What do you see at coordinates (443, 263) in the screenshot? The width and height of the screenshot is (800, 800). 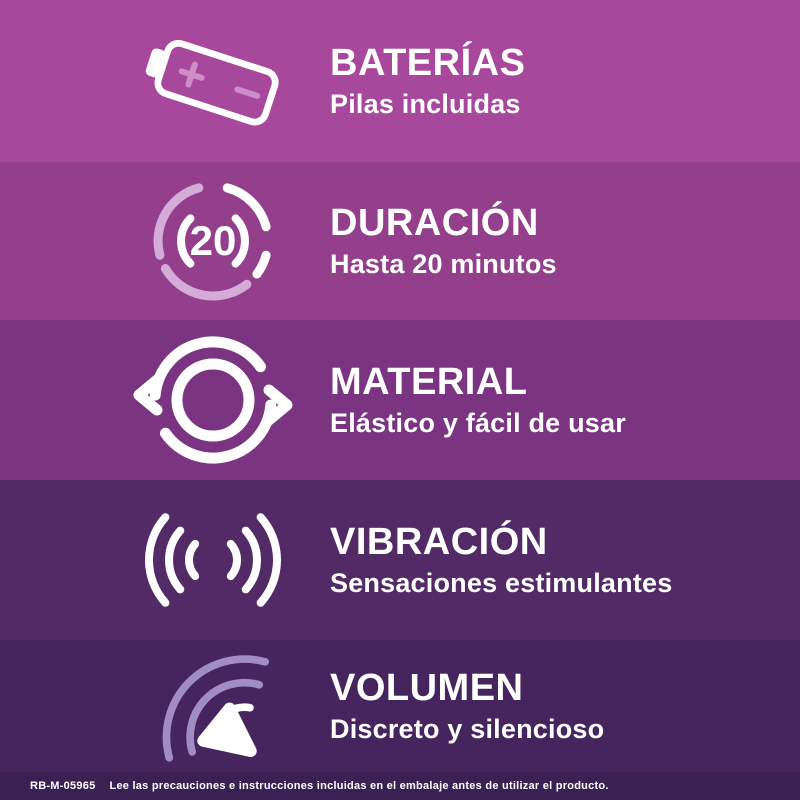 I see `feature-subtitle: Hasta 20 minutos` at bounding box center [443, 263].